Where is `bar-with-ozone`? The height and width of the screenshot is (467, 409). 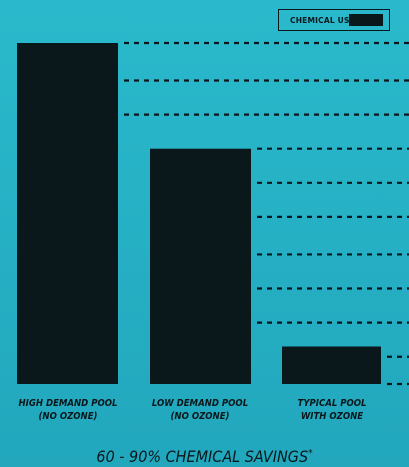 bar-with-ozone is located at coordinates (331, 365).